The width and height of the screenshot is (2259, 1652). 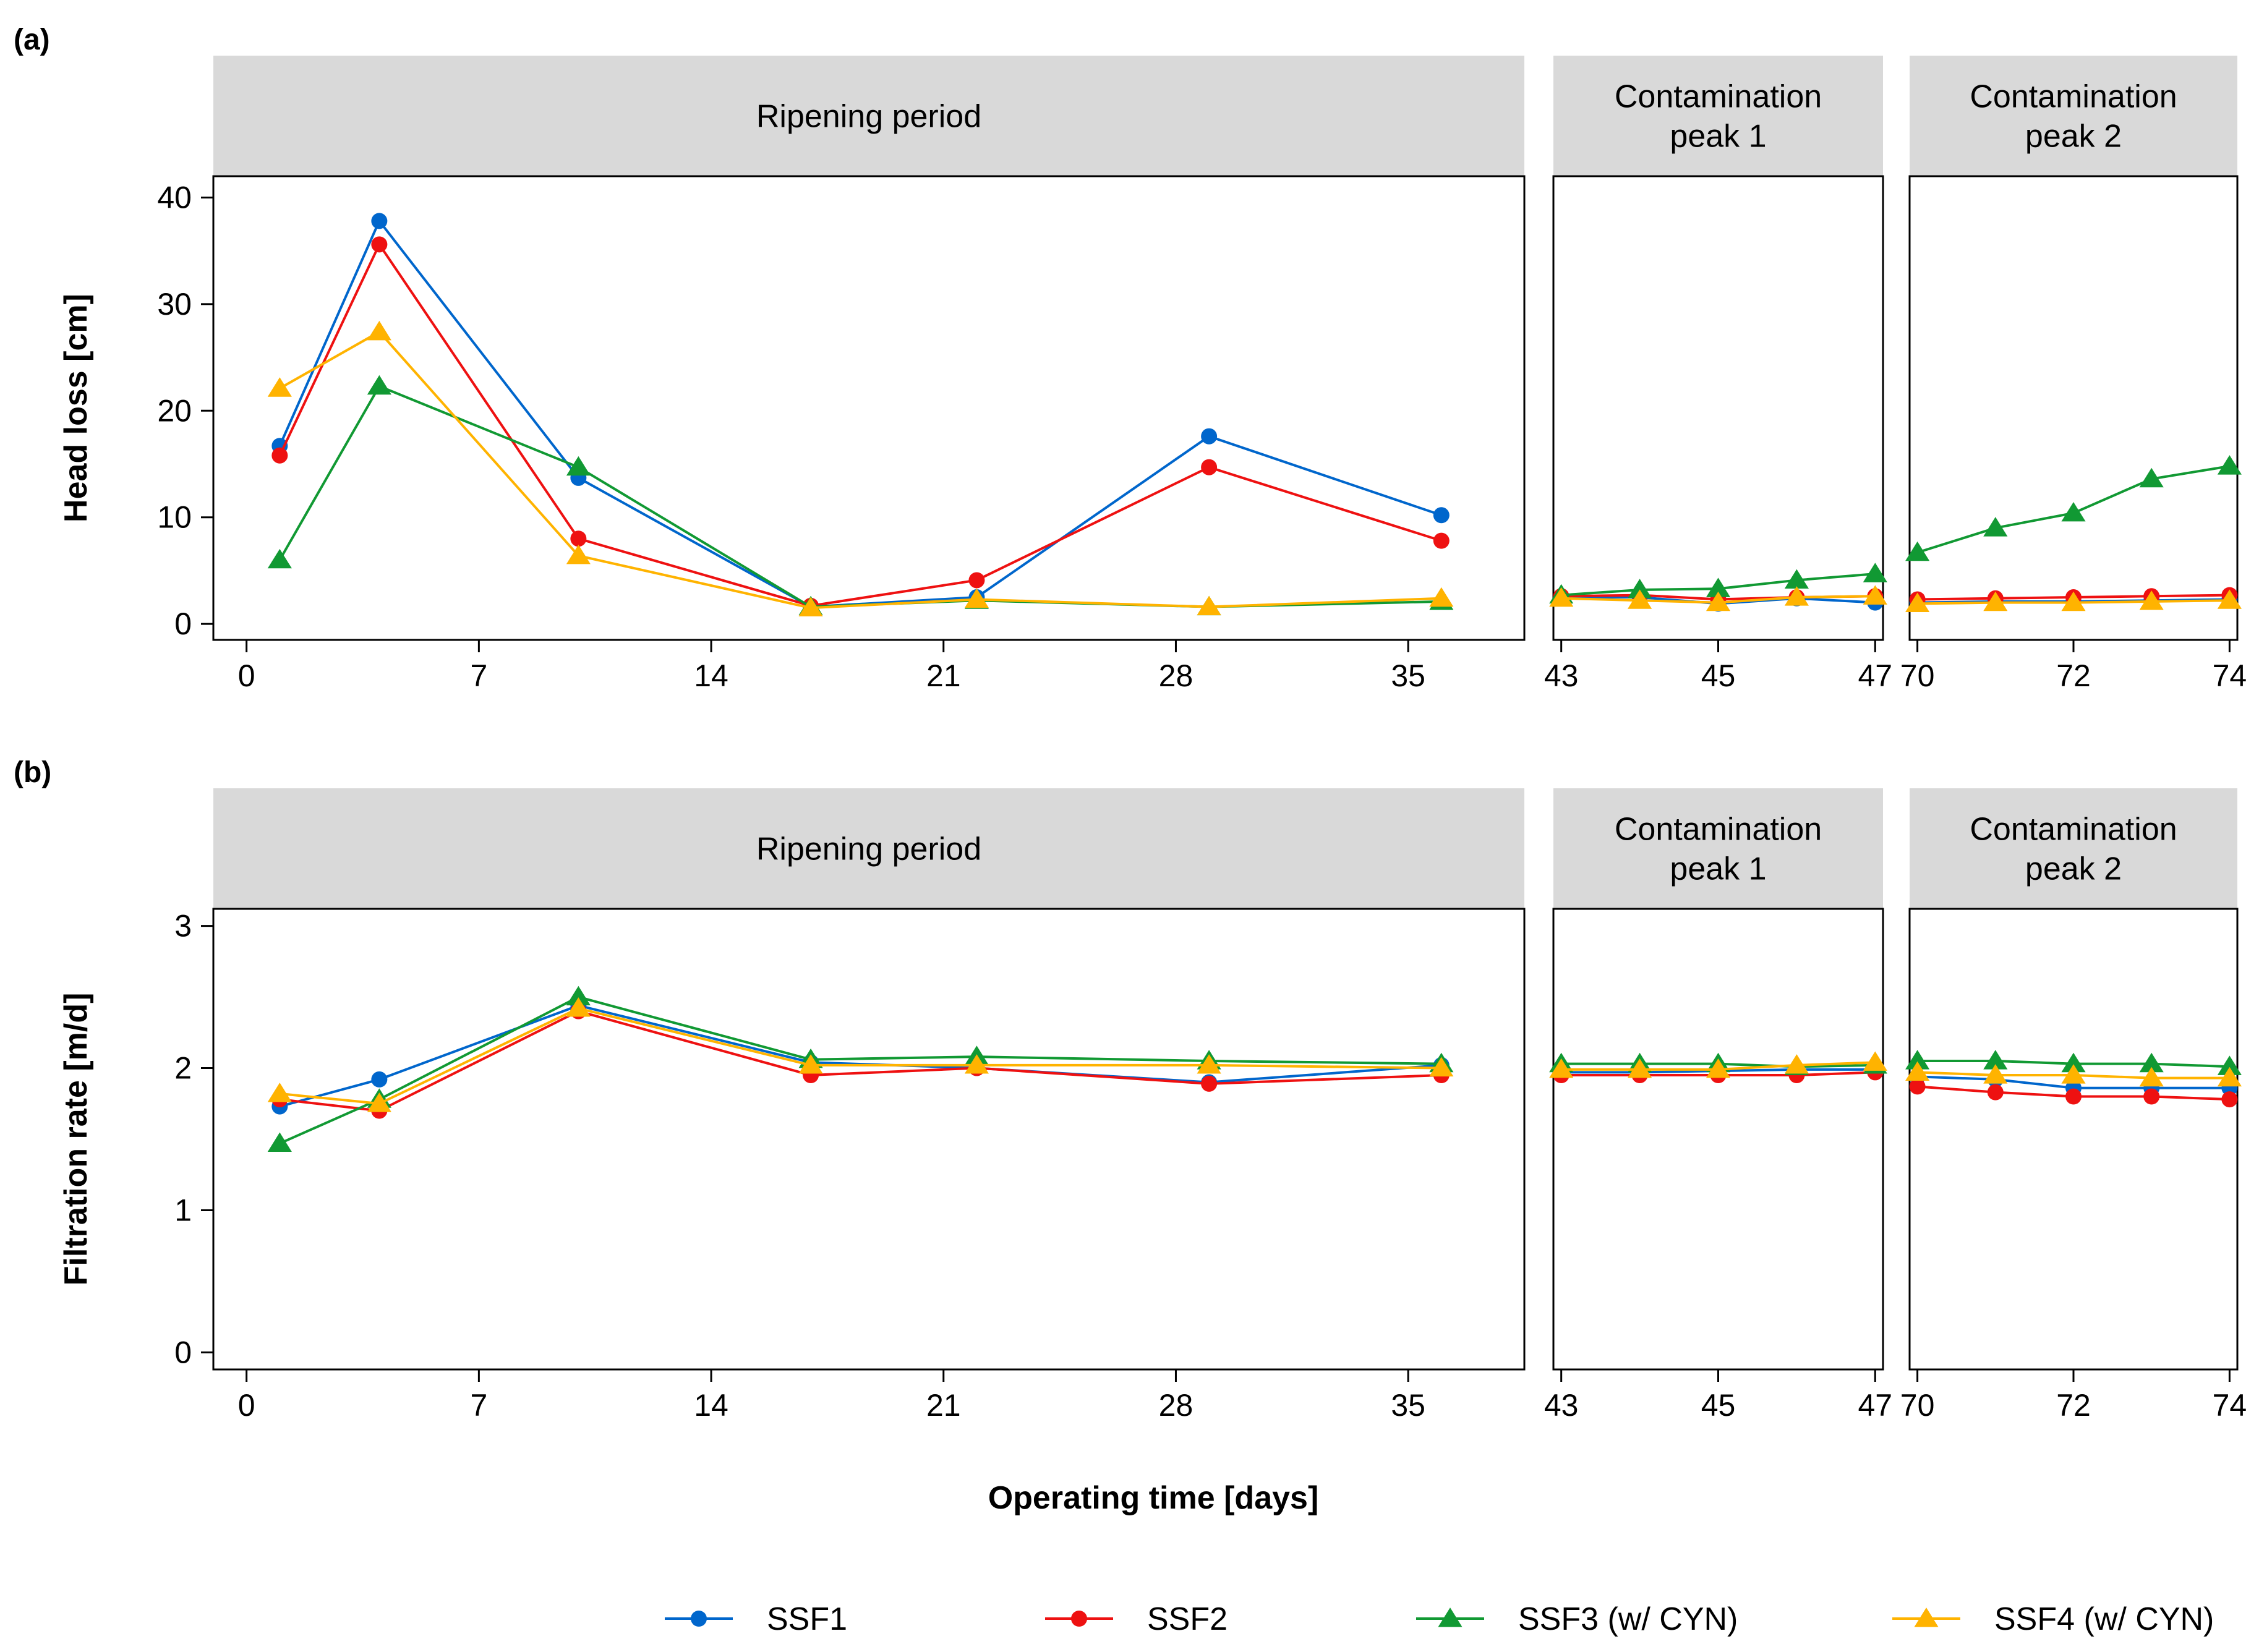 What do you see at coordinates (756, 1619) in the screenshot?
I see `legend-entry: SSF1` at bounding box center [756, 1619].